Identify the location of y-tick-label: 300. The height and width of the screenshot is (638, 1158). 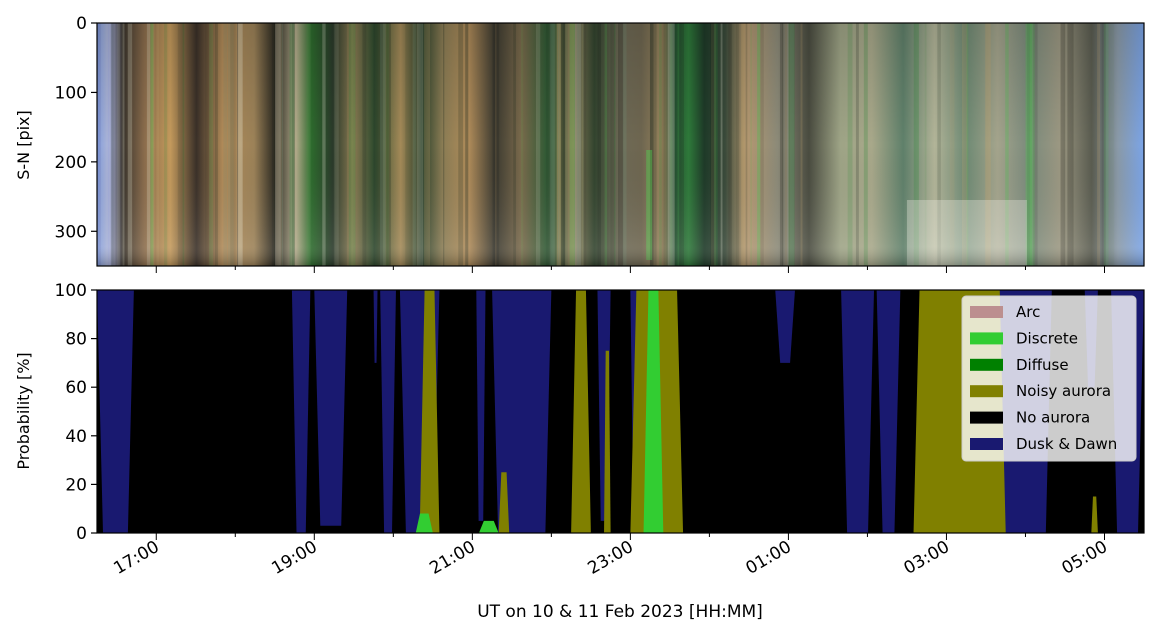
(71, 232).